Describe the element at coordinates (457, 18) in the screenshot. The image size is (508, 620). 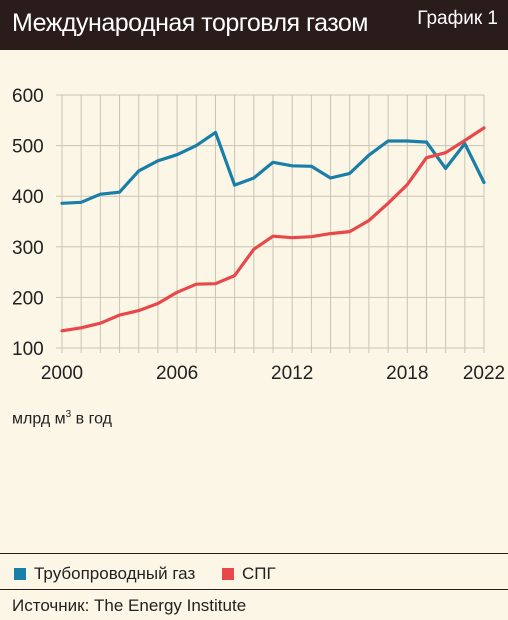
I see `chart-number-badge: График 1` at that location.